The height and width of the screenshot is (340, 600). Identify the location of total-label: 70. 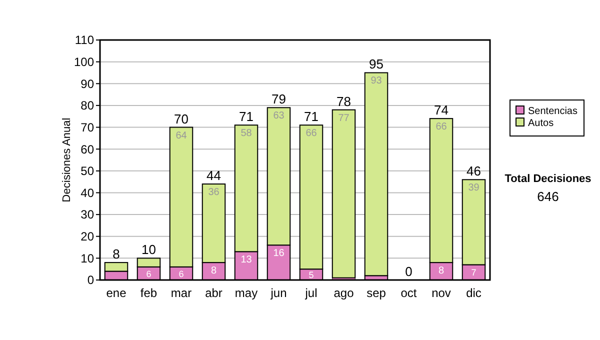
(181, 118).